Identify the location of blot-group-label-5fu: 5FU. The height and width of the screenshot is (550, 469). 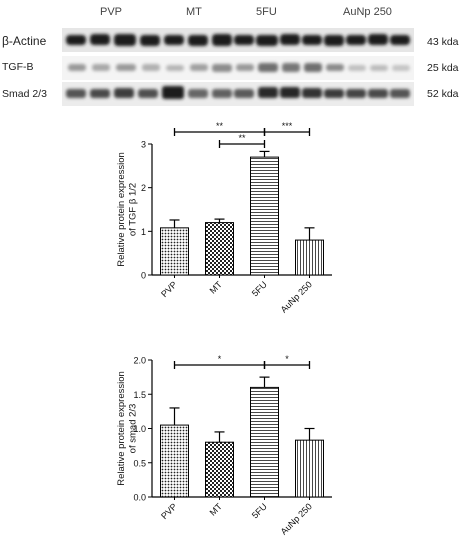
(266, 12).